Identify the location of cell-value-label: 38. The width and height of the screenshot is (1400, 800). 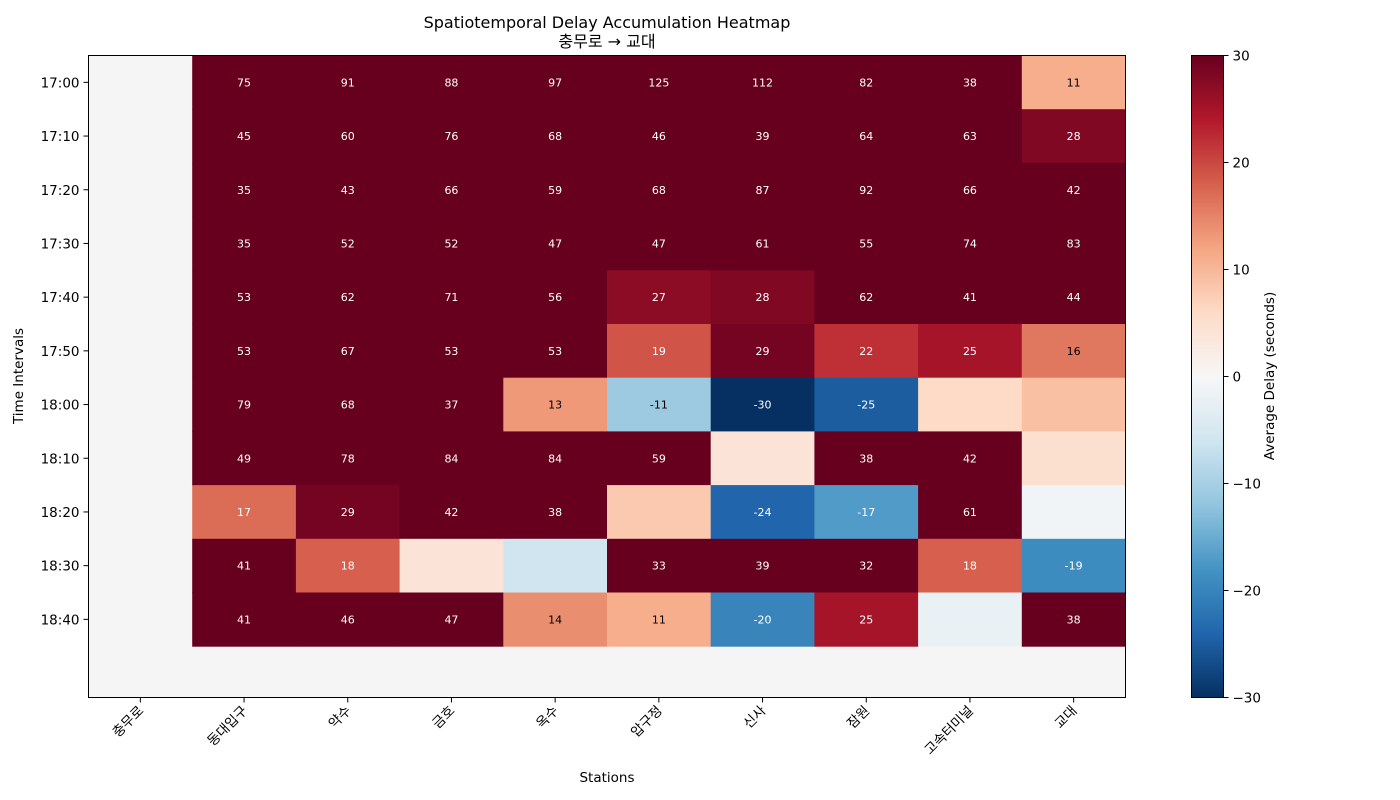
(866, 458).